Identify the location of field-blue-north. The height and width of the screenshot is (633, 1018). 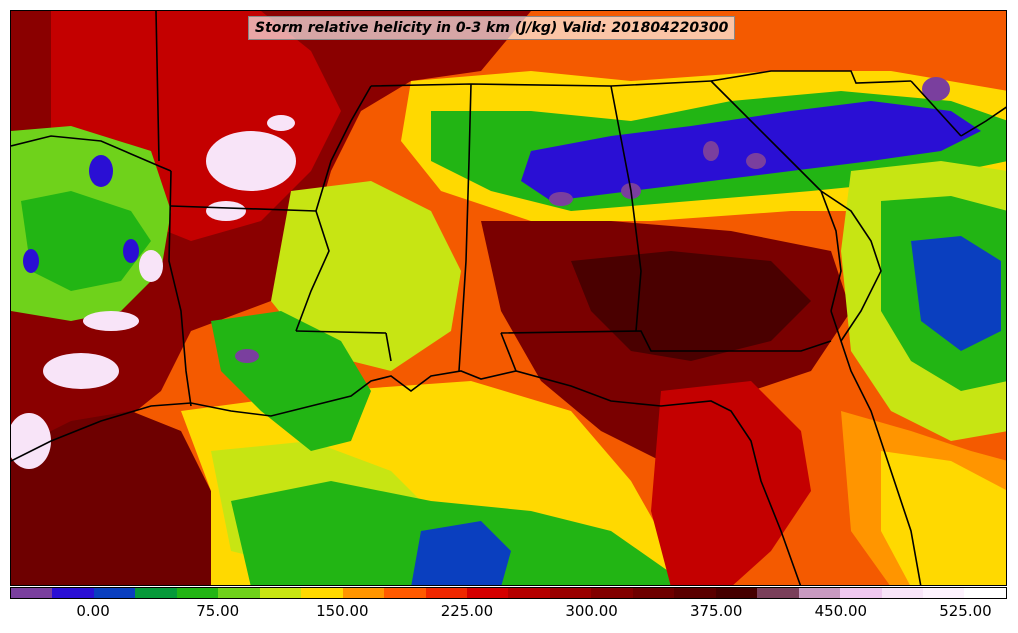
(751, 151).